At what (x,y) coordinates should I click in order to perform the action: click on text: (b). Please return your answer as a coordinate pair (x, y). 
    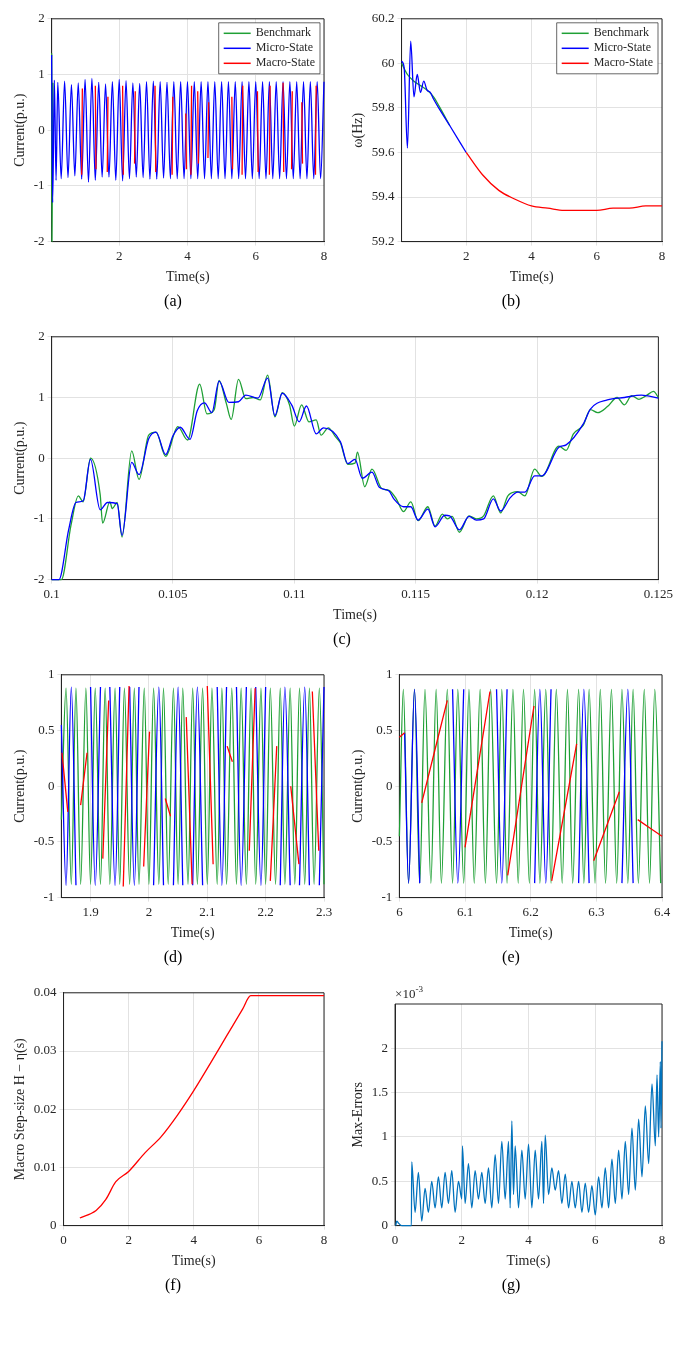
    Looking at the image, I should click on (511, 301).